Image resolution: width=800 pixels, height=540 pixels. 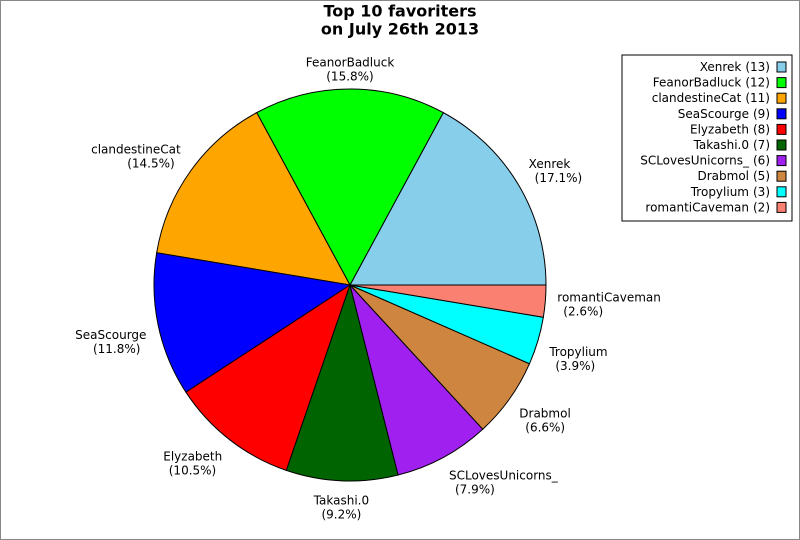 What do you see at coordinates (757, 98) in the screenshot?
I see `legend-count: (11)` at bounding box center [757, 98].